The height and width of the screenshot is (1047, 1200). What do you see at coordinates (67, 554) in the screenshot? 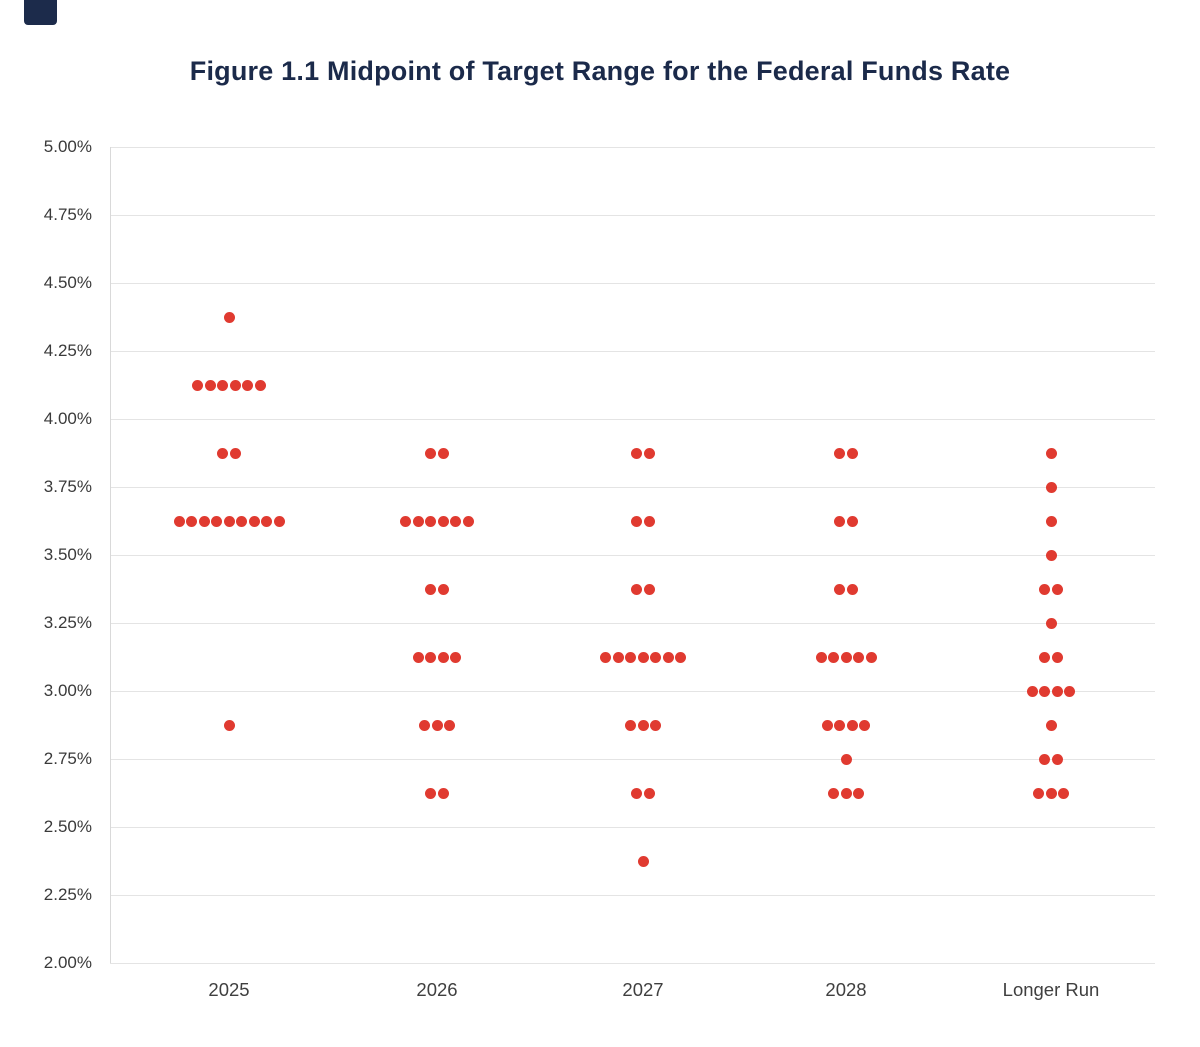
I see `y-axis-tick-label: 3.50%` at bounding box center [67, 554].